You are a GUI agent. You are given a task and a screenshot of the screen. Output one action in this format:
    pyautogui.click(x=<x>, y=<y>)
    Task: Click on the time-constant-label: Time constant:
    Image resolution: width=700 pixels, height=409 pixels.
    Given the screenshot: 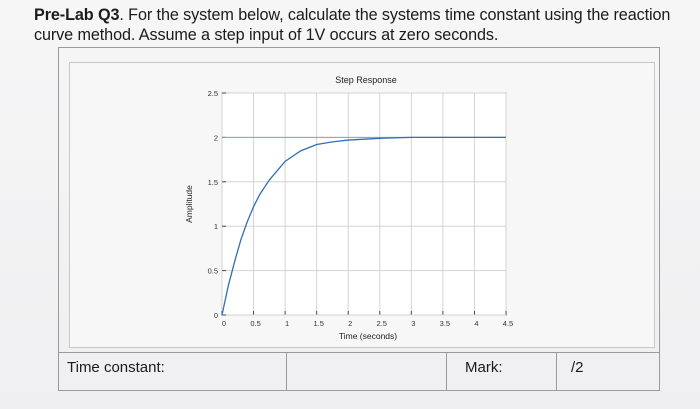 What is the action you would take?
    pyautogui.click(x=173, y=371)
    